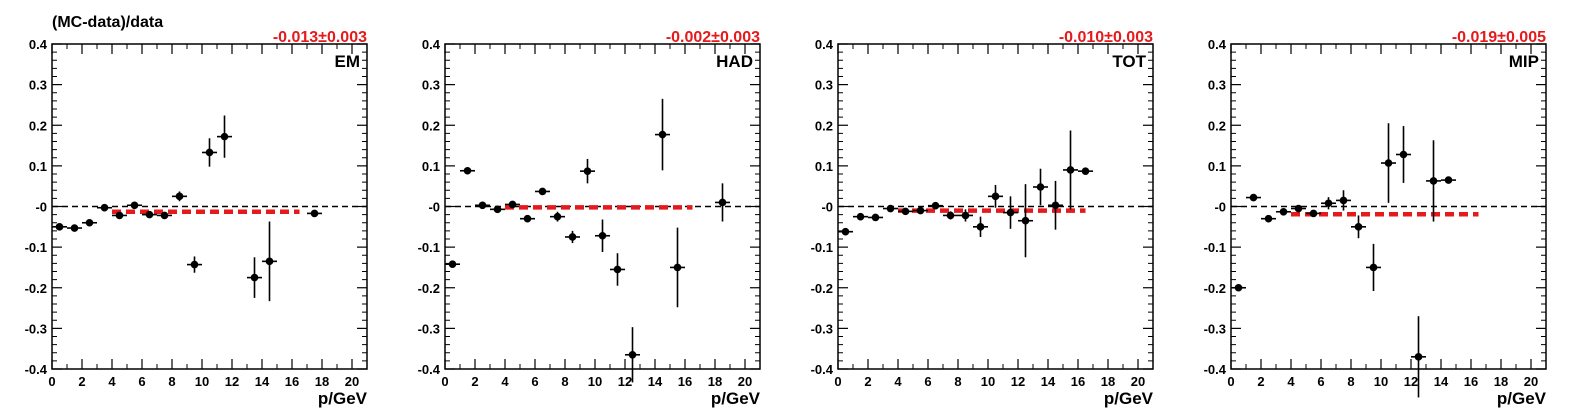  Describe the element at coordinates (431, 44) in the screenshot. I see `chart-1-y-tick-label: 0.4` at that location.